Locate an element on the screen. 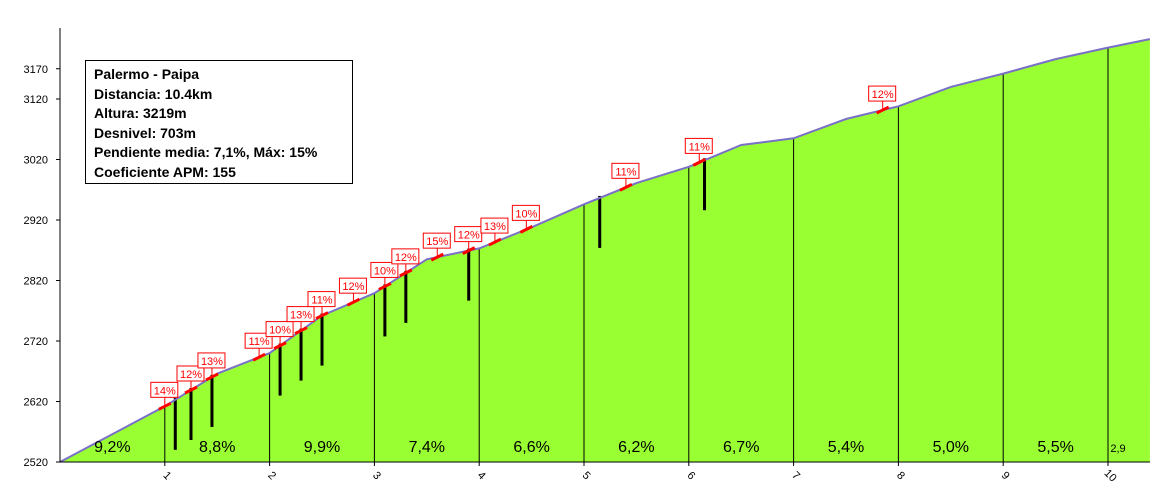  gain-text: Desnivel: 703m is located at coordinates (145, 132).